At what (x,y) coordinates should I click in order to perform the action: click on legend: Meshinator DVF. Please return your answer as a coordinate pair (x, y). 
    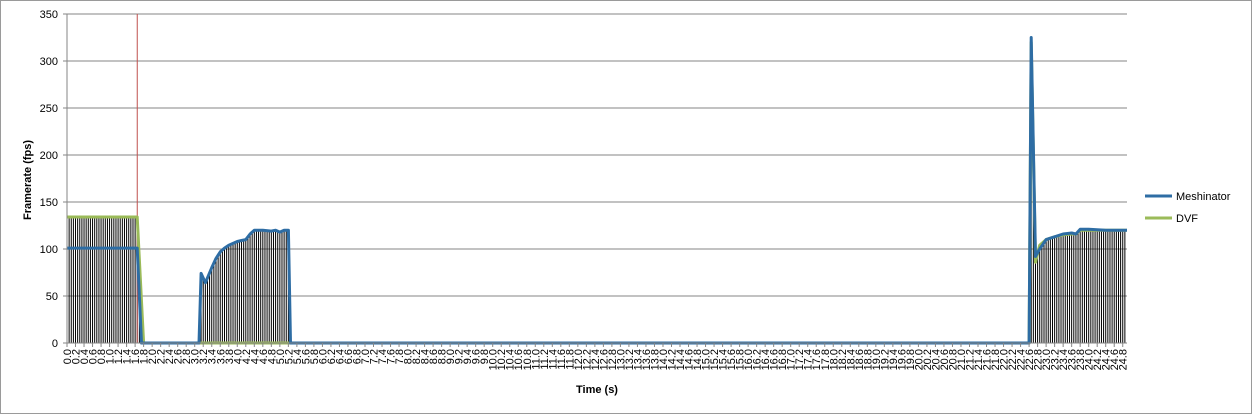
    Looking at the image, I should click on (1188, 208).